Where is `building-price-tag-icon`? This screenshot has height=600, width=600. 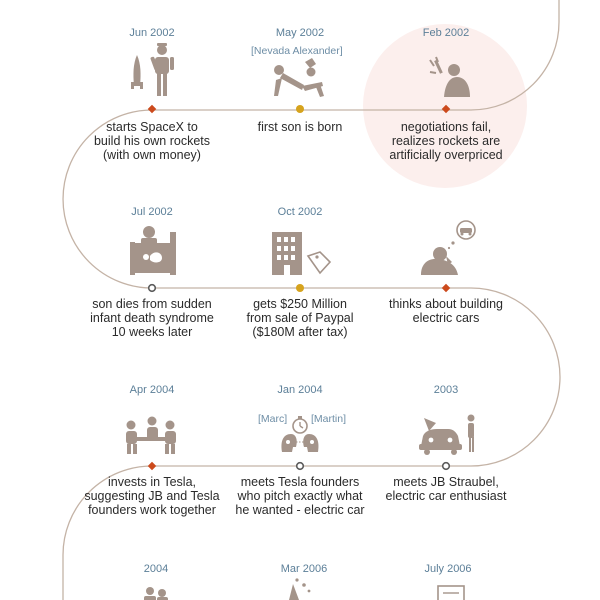
building-price-tag-icon is located at coordinates (302, 253).